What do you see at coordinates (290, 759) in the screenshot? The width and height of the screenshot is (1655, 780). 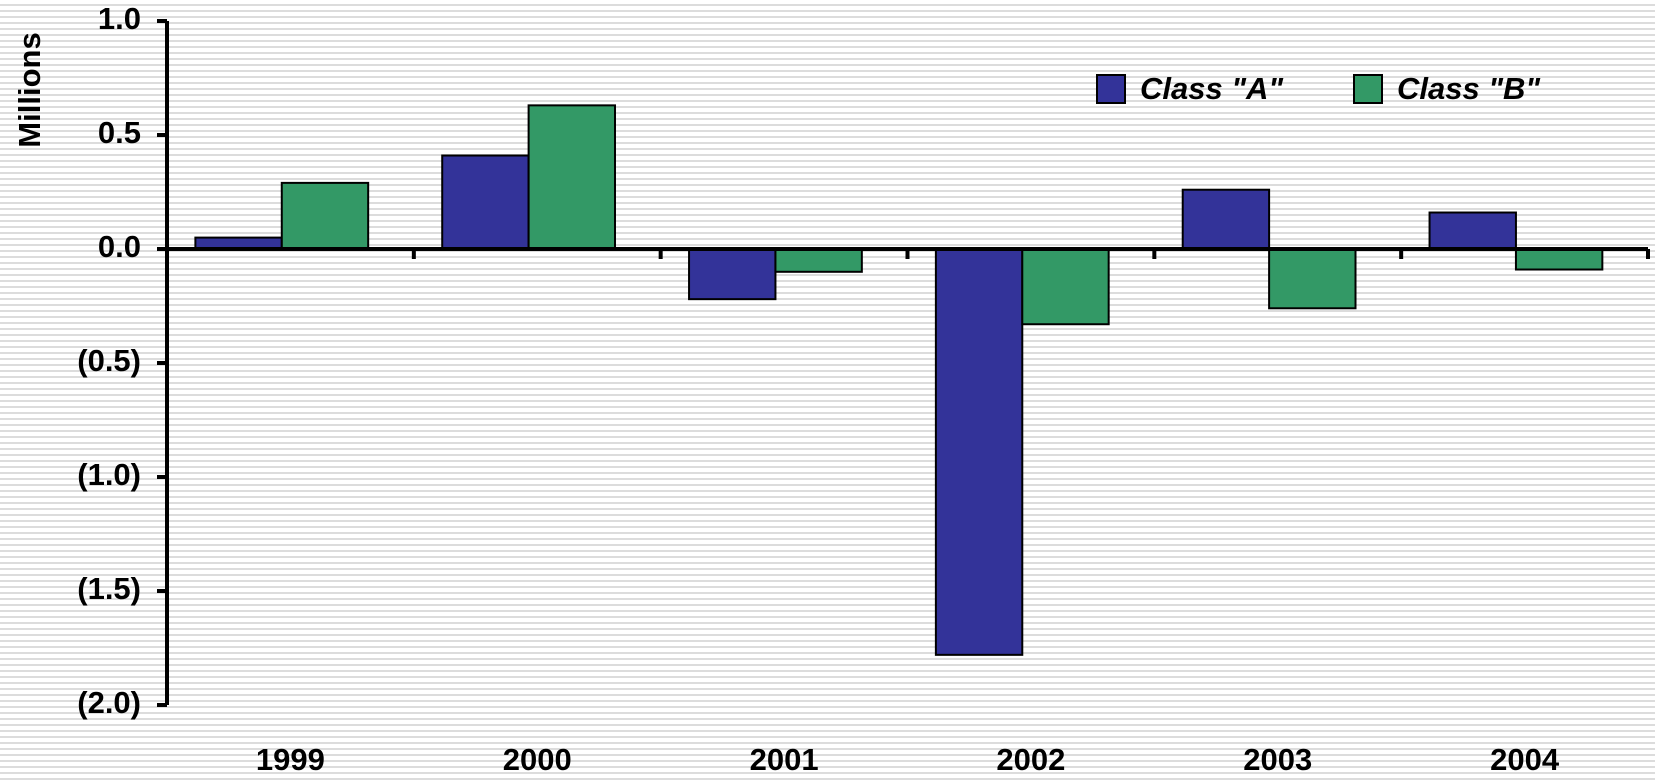 I see `x-tick-label: 1999` at bounding box center [290, 759].